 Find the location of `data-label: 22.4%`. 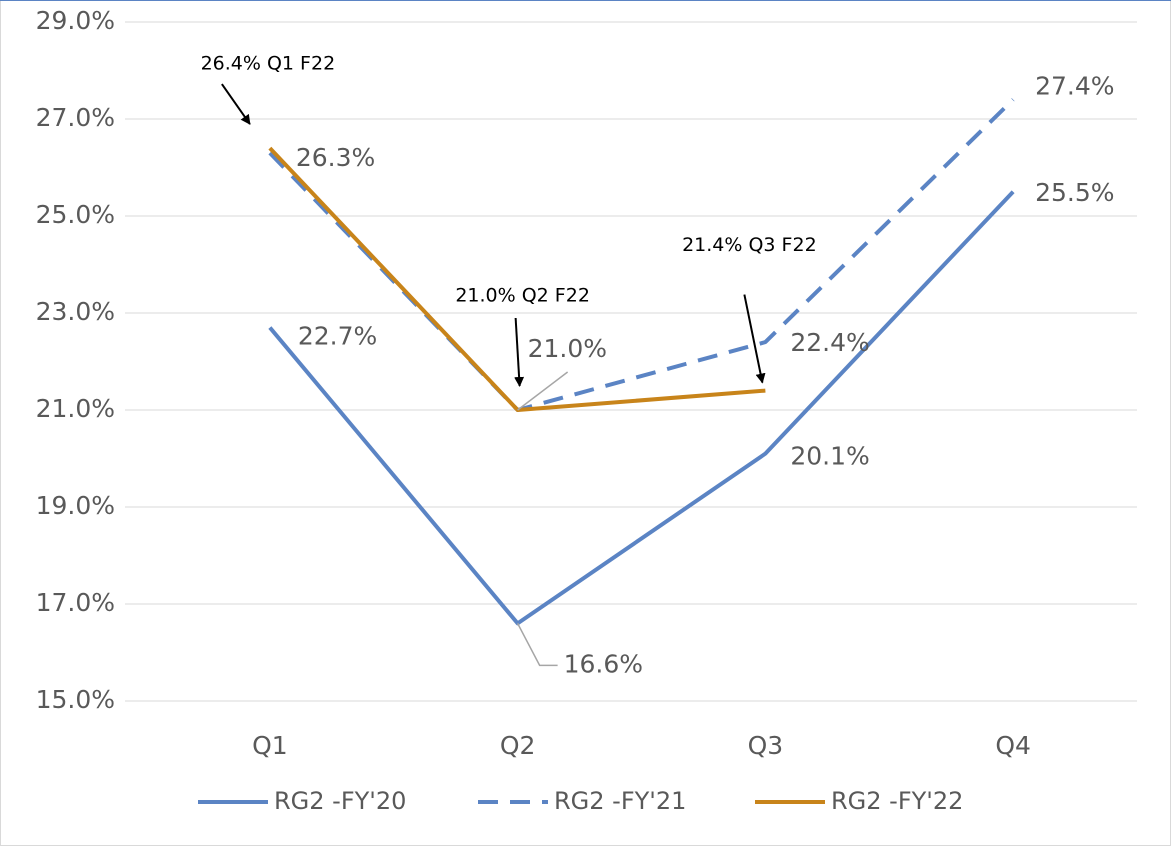

data-label: 22.4% is located at coordinates (829, 342).